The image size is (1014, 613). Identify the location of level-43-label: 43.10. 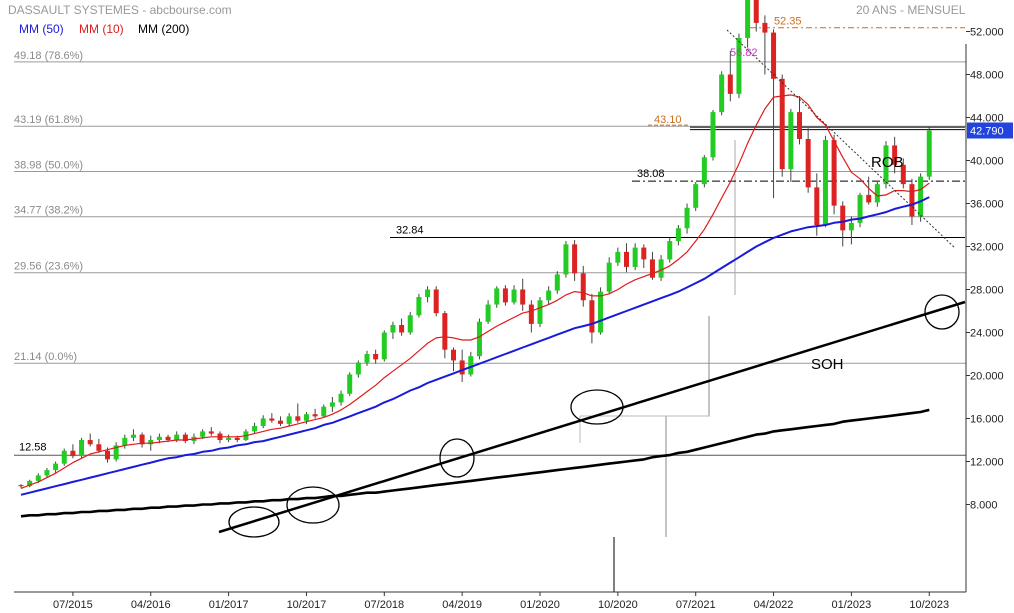
(668, 120).